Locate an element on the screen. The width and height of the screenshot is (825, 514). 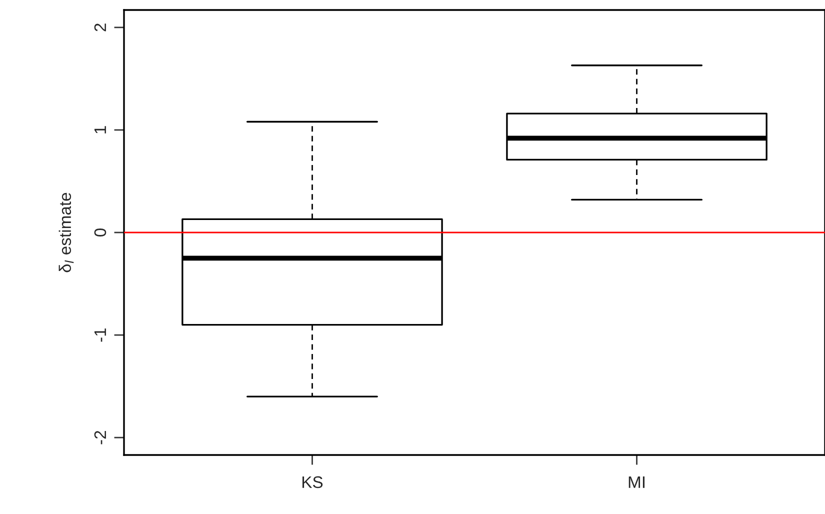
y-tick-label: -2 is located at coordinates (100, 437).